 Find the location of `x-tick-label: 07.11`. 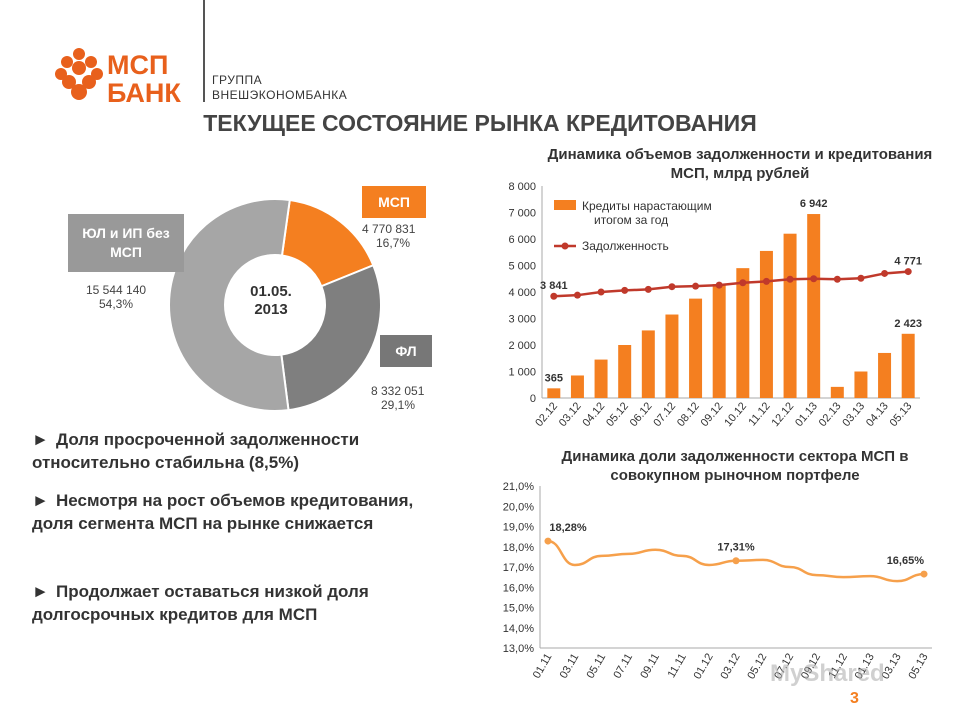

x-tick-label: 07.11 is located at coordinates (623, 666).